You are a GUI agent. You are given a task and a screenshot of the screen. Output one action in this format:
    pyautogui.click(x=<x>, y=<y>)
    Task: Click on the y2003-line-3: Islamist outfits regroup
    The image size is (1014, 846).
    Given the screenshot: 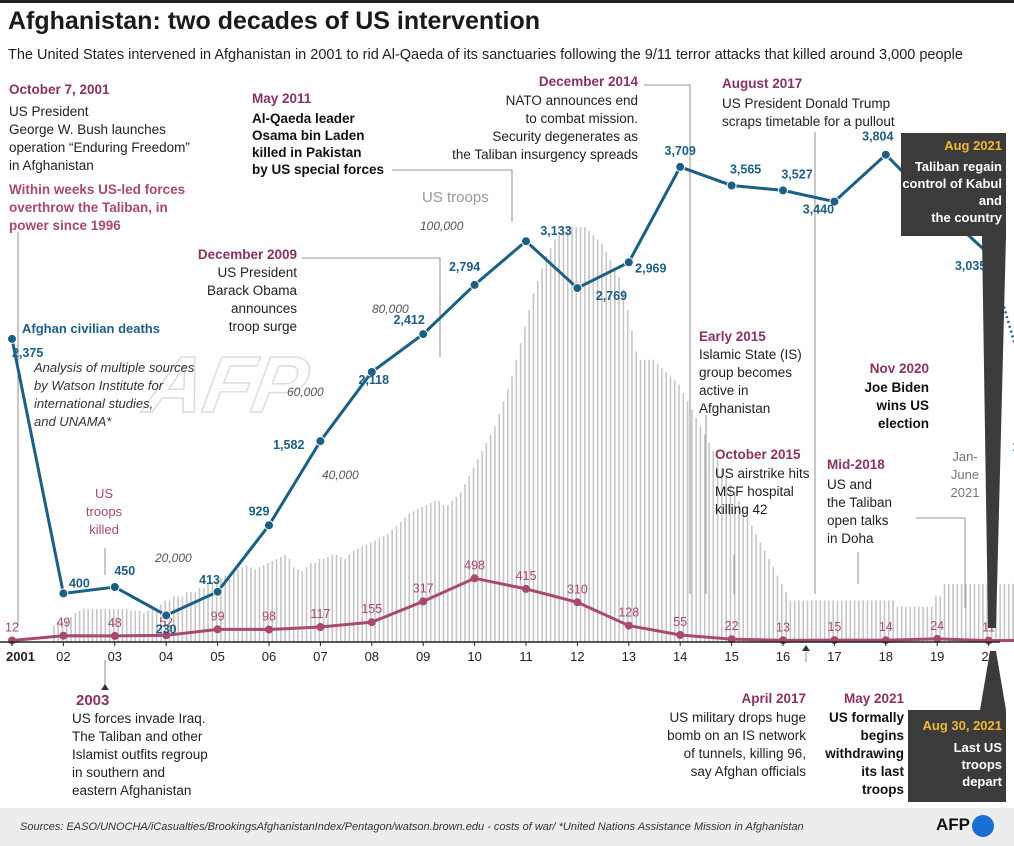 What is the action you would take?
    pyautogui.click(x=140, y=754)
    